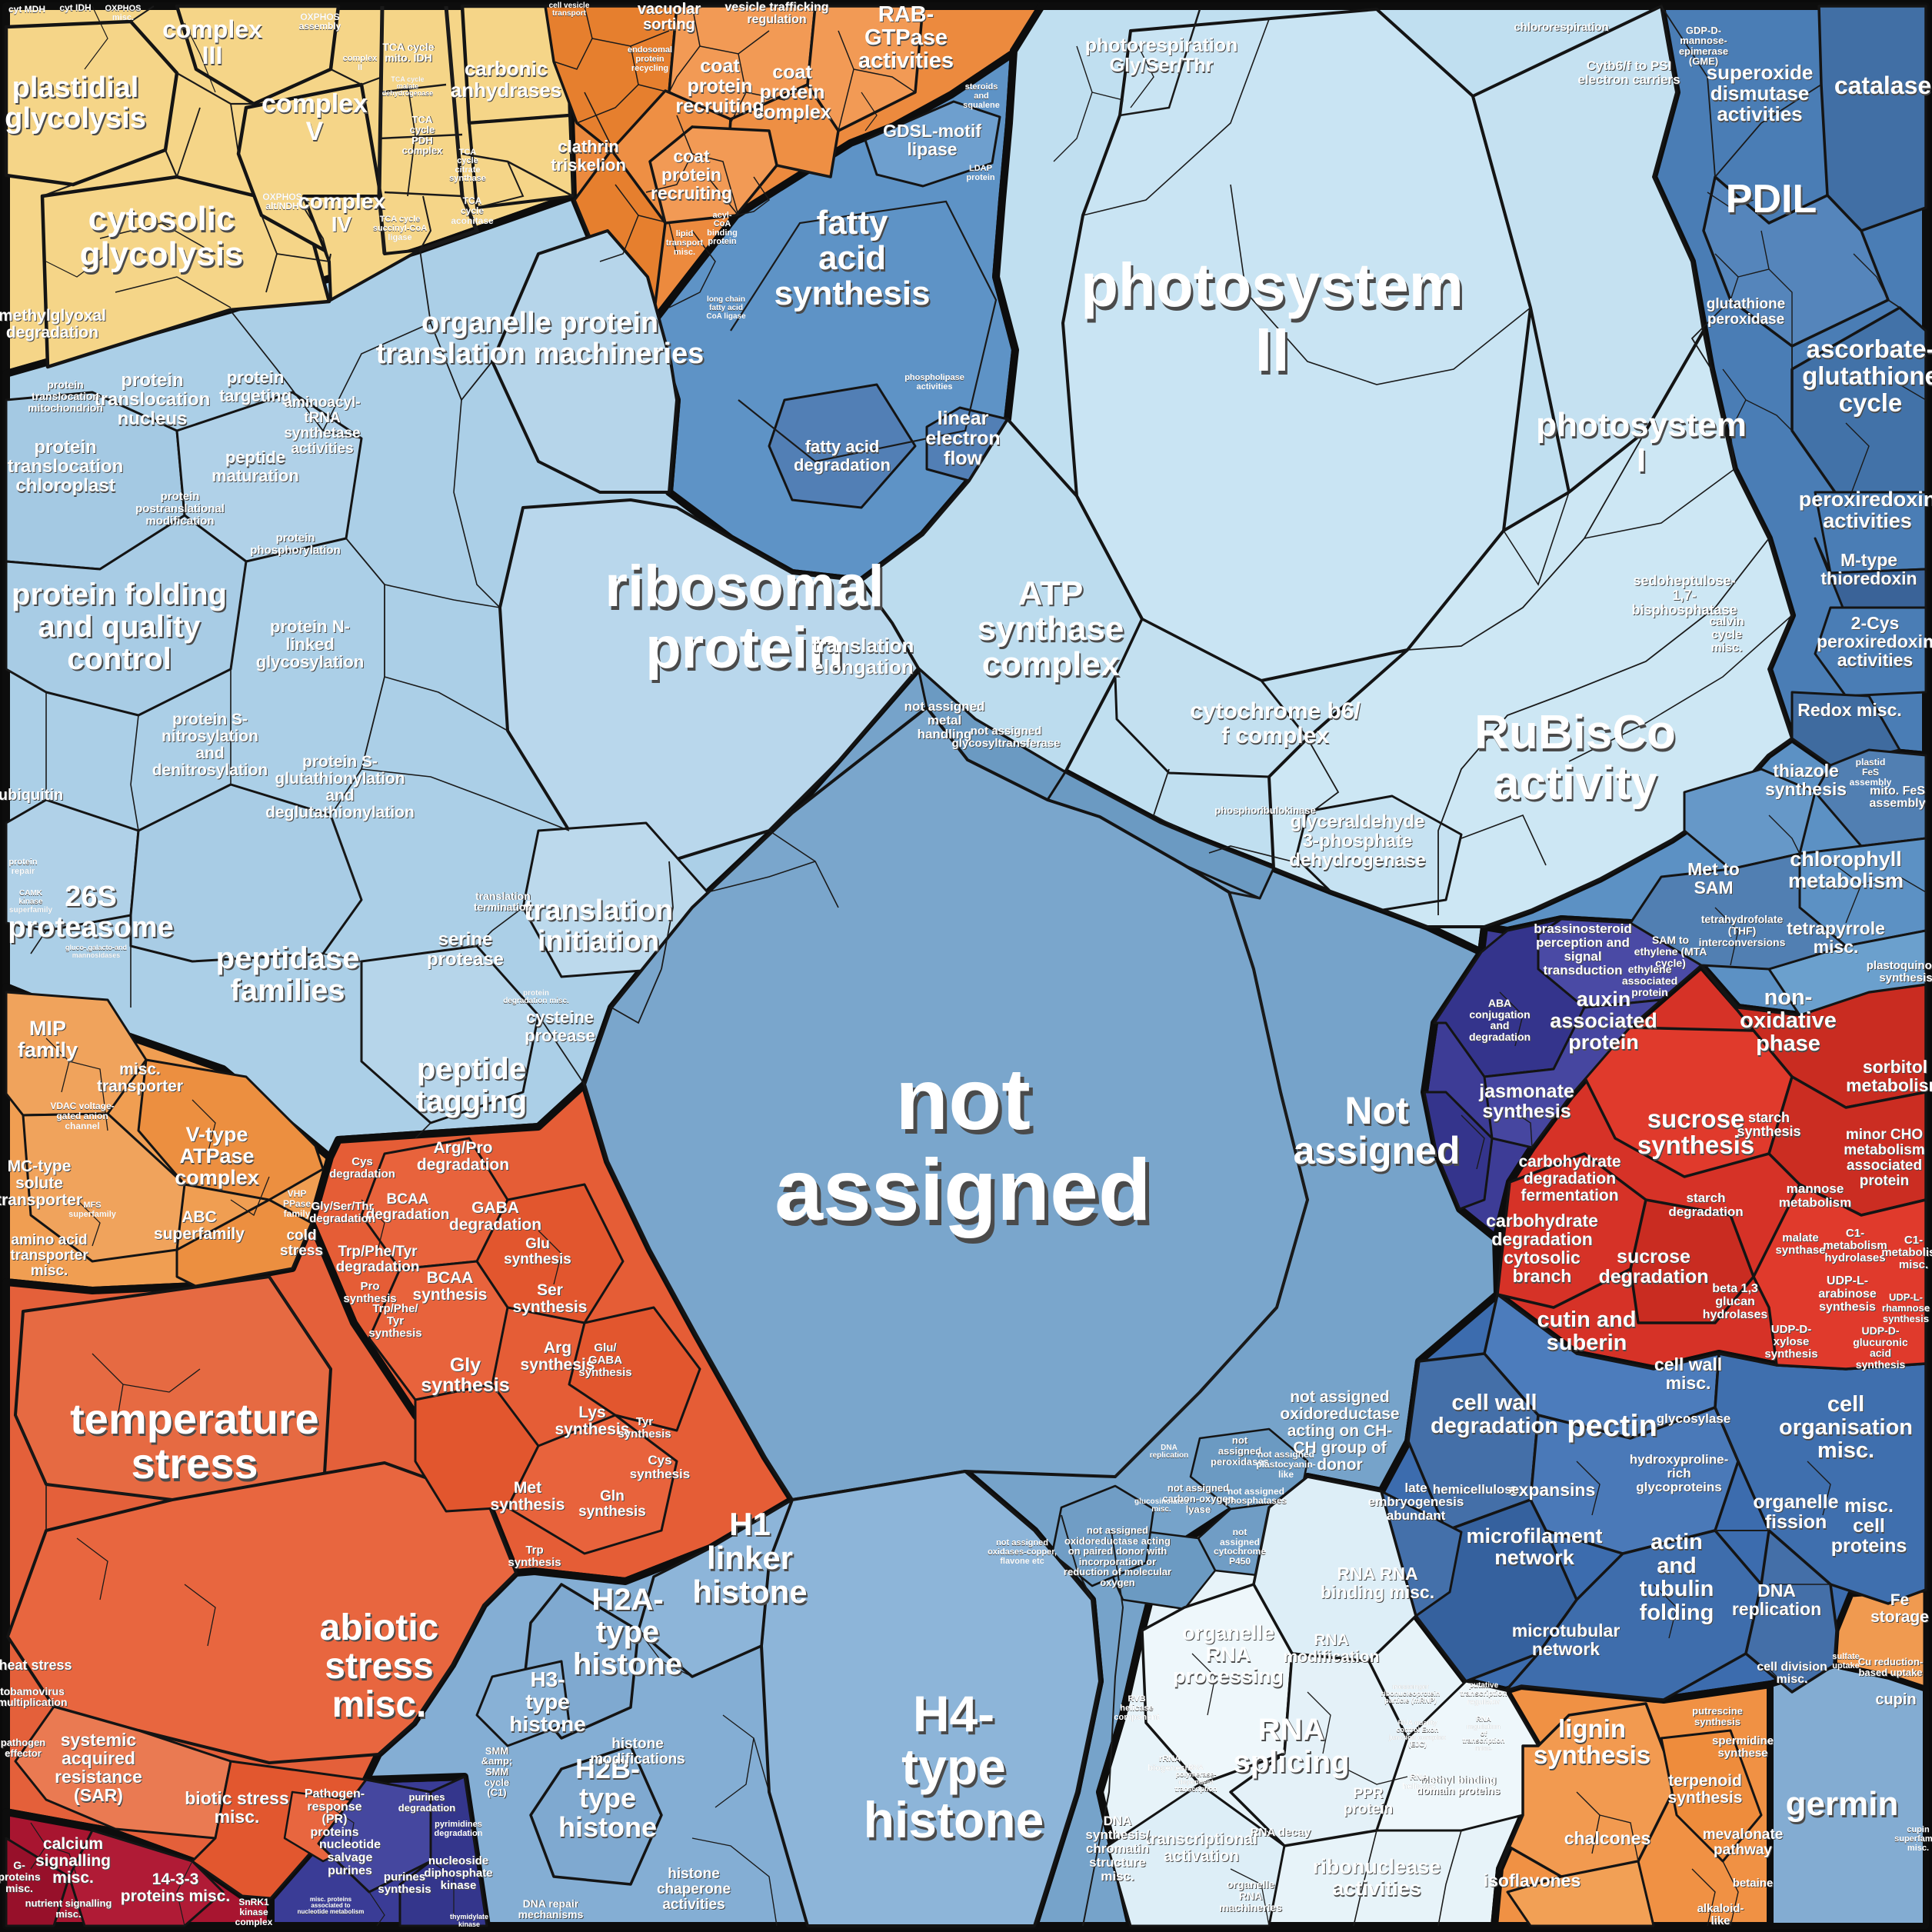  Describe the element at coordinates (1286, 1474) in the screenshot. I see `svg-text: like` at that location.